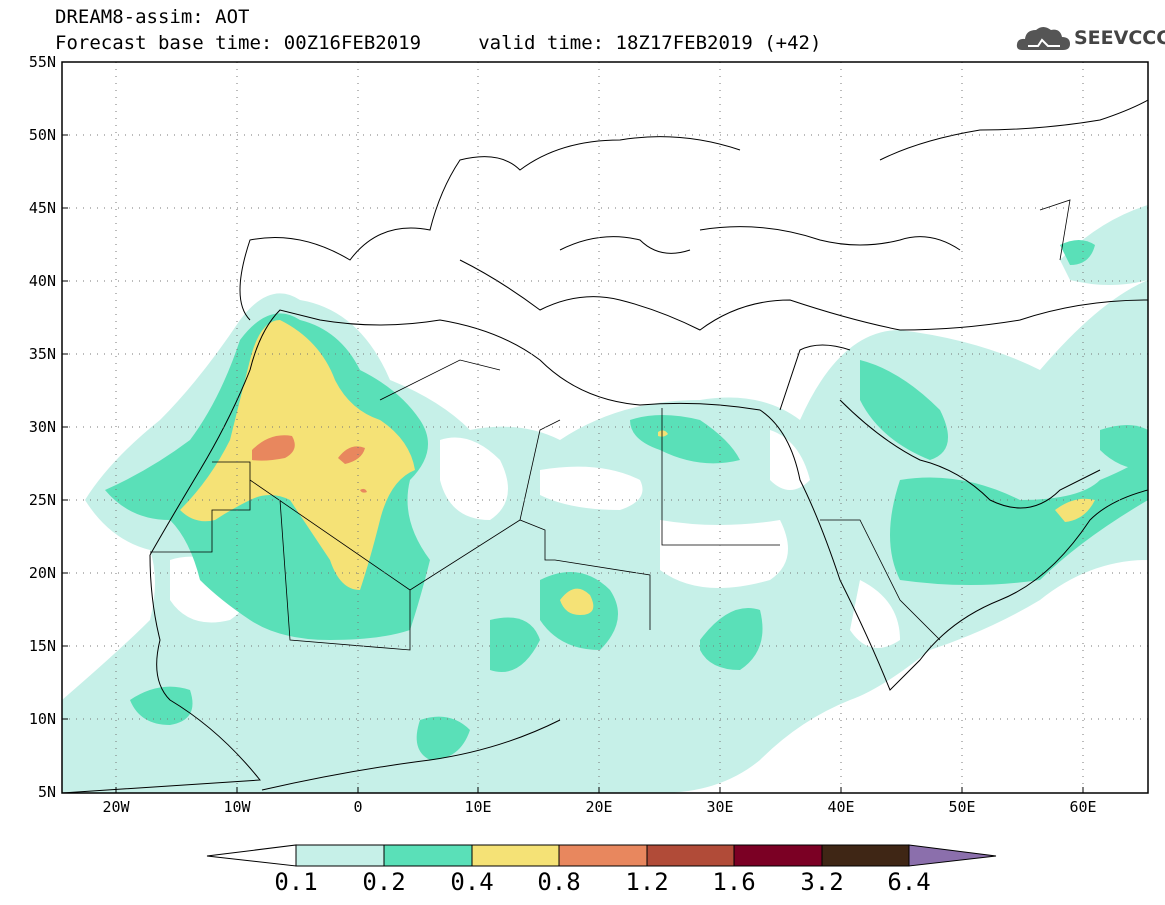 The height and width of the screenshot is (905, 1165). Describe the element at coordinates (840, 807) in the screenshot. I see `lon-label: 40E` at that location.